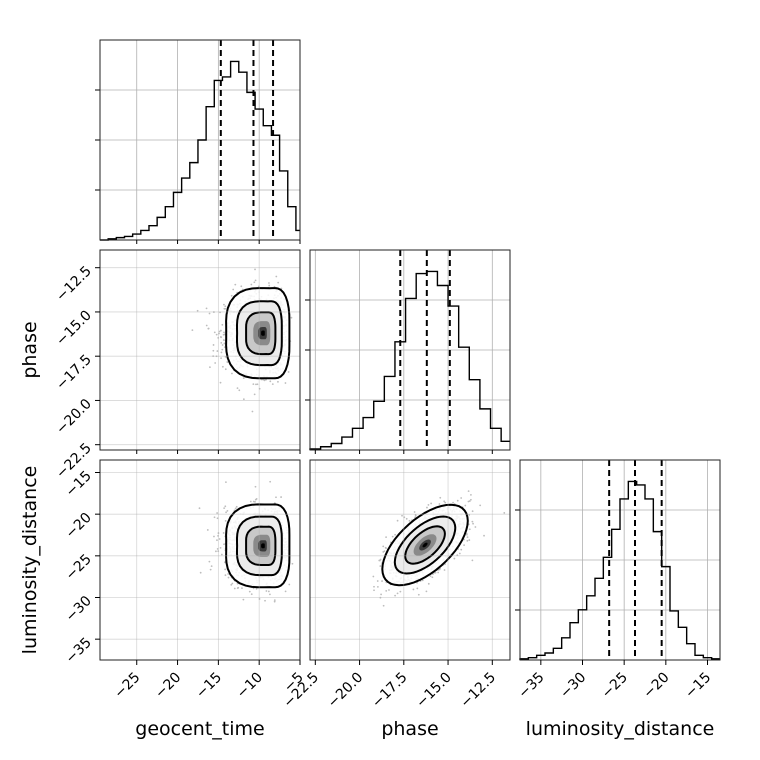 The width and height of the screenshot is (760, 760). I want to click on hist-panel-luminosity_distance, so click(618, 560).